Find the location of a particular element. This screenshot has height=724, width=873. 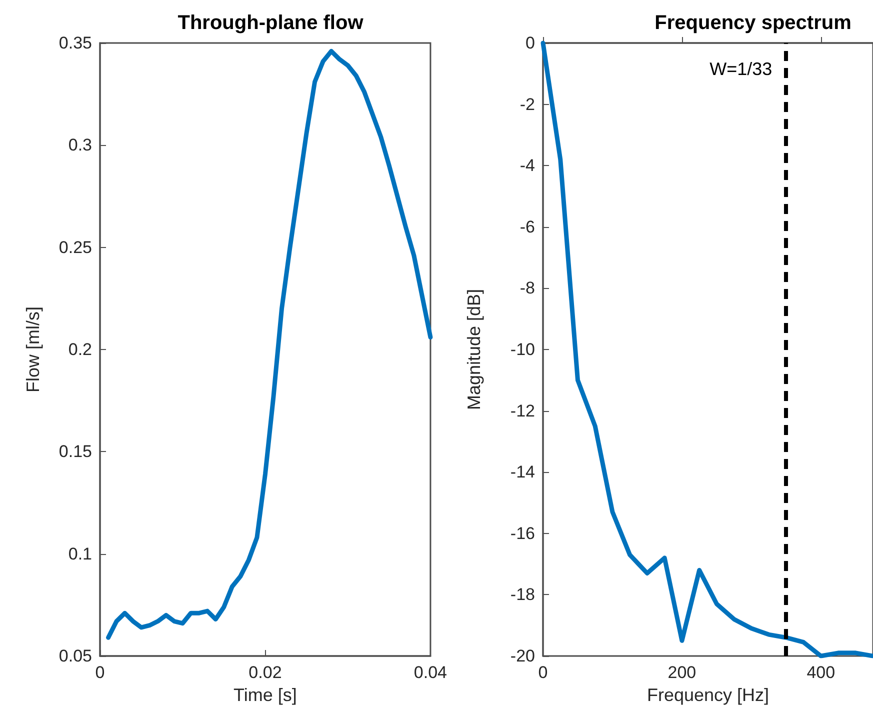

x-tick-label: 200 is located at coordinates (682, 672).